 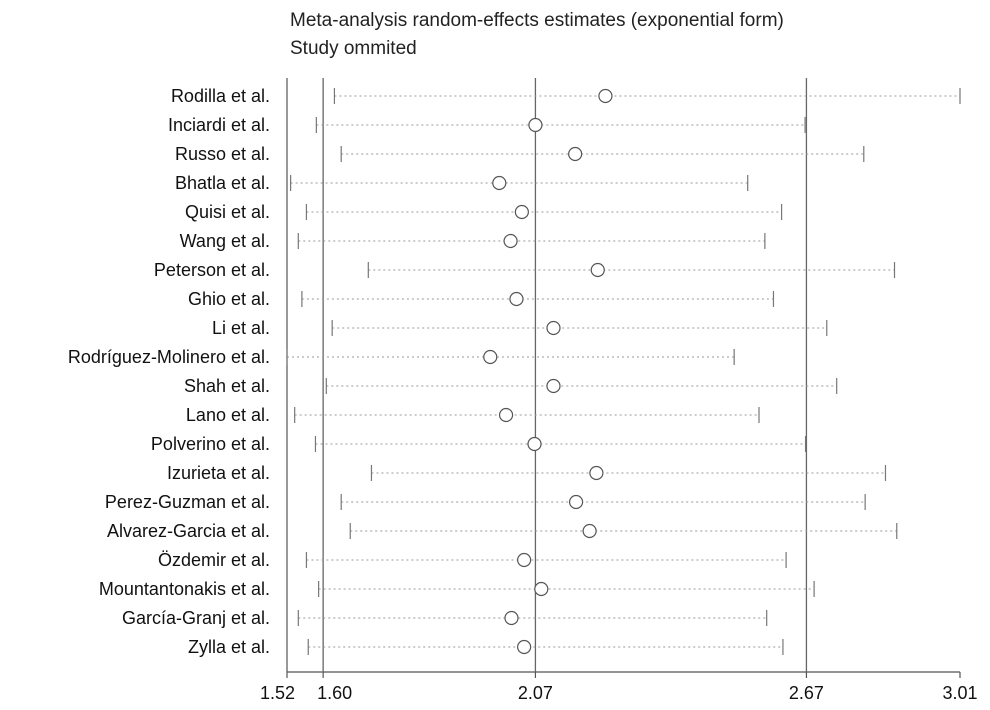 What do you see at coordinates (220, 96) in the screenshot?
I see `study-label: Rodilla et al.` at bounding box center [220, 96].